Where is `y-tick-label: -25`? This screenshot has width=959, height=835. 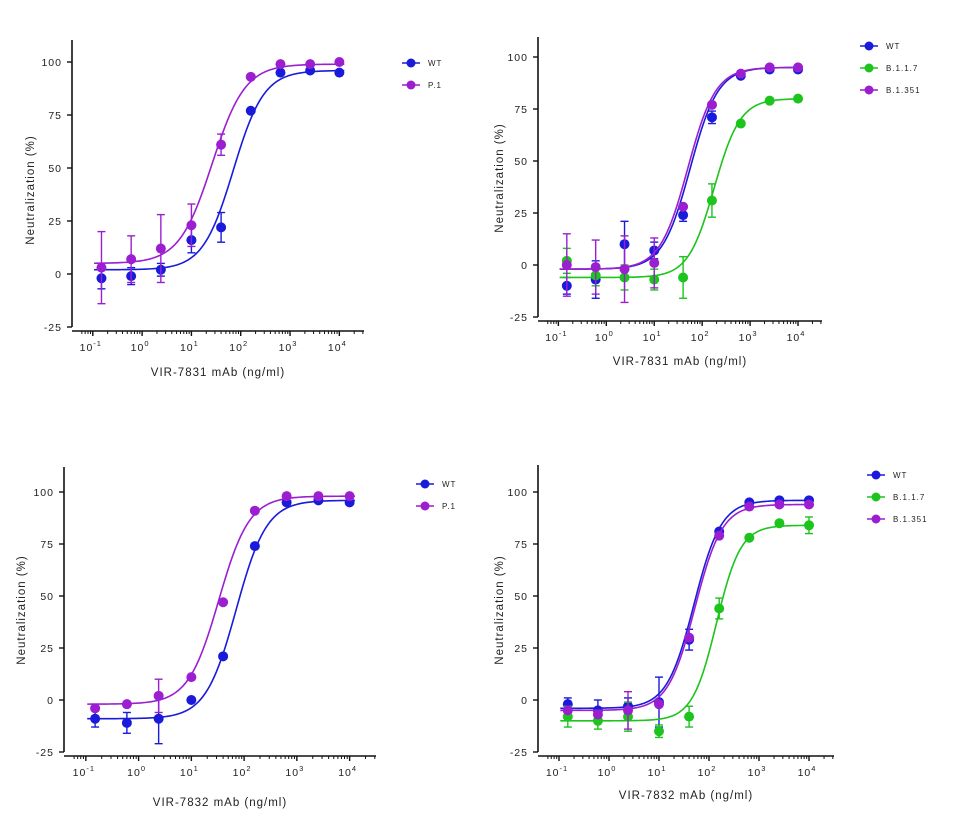 y-tick-label: -25 is located at coordinates (53, 328).